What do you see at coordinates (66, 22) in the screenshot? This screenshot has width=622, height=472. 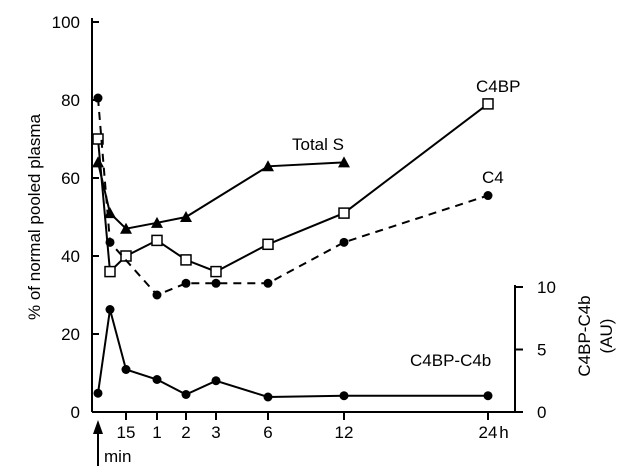 I see `y-tick-label-left: 100` at bounding box center [66, 22].